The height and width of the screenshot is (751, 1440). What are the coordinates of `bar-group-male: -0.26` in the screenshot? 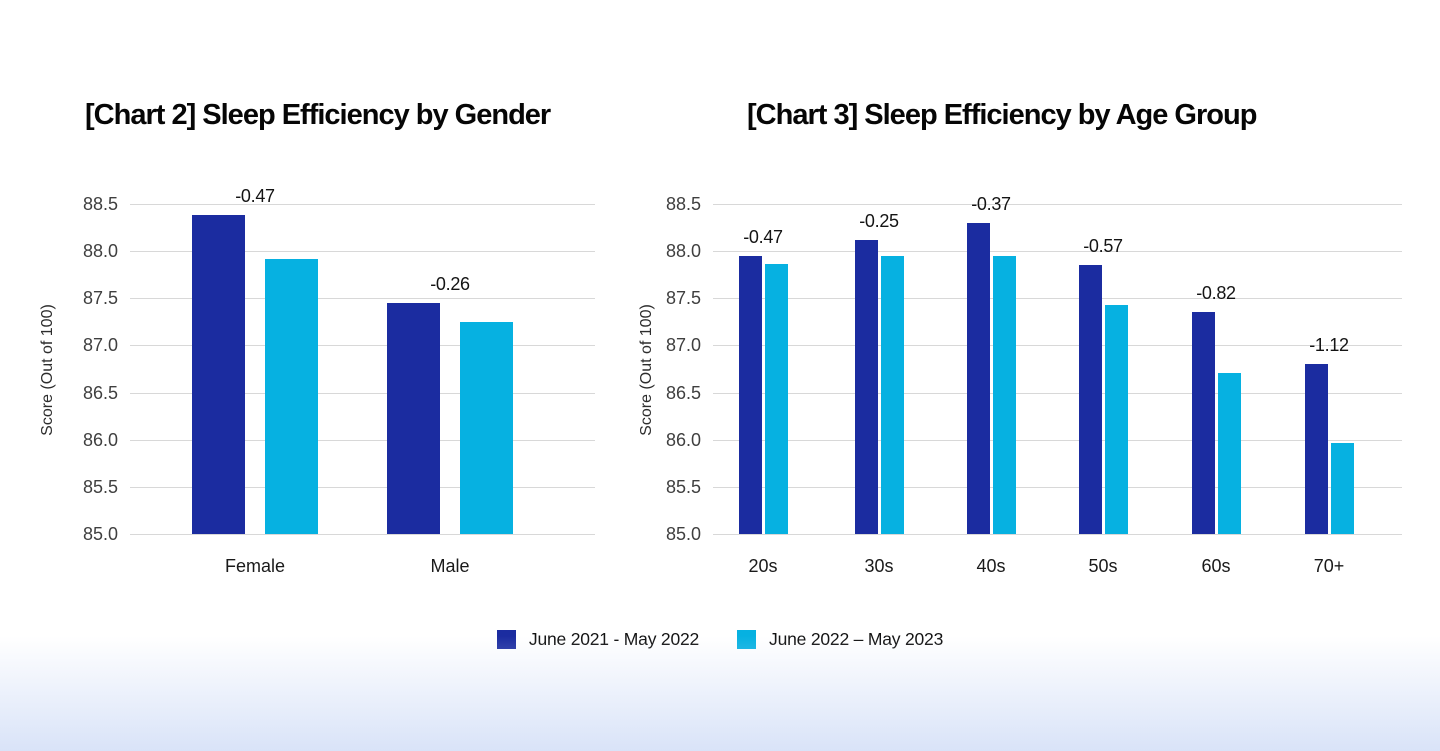 It's located at (450, 339).